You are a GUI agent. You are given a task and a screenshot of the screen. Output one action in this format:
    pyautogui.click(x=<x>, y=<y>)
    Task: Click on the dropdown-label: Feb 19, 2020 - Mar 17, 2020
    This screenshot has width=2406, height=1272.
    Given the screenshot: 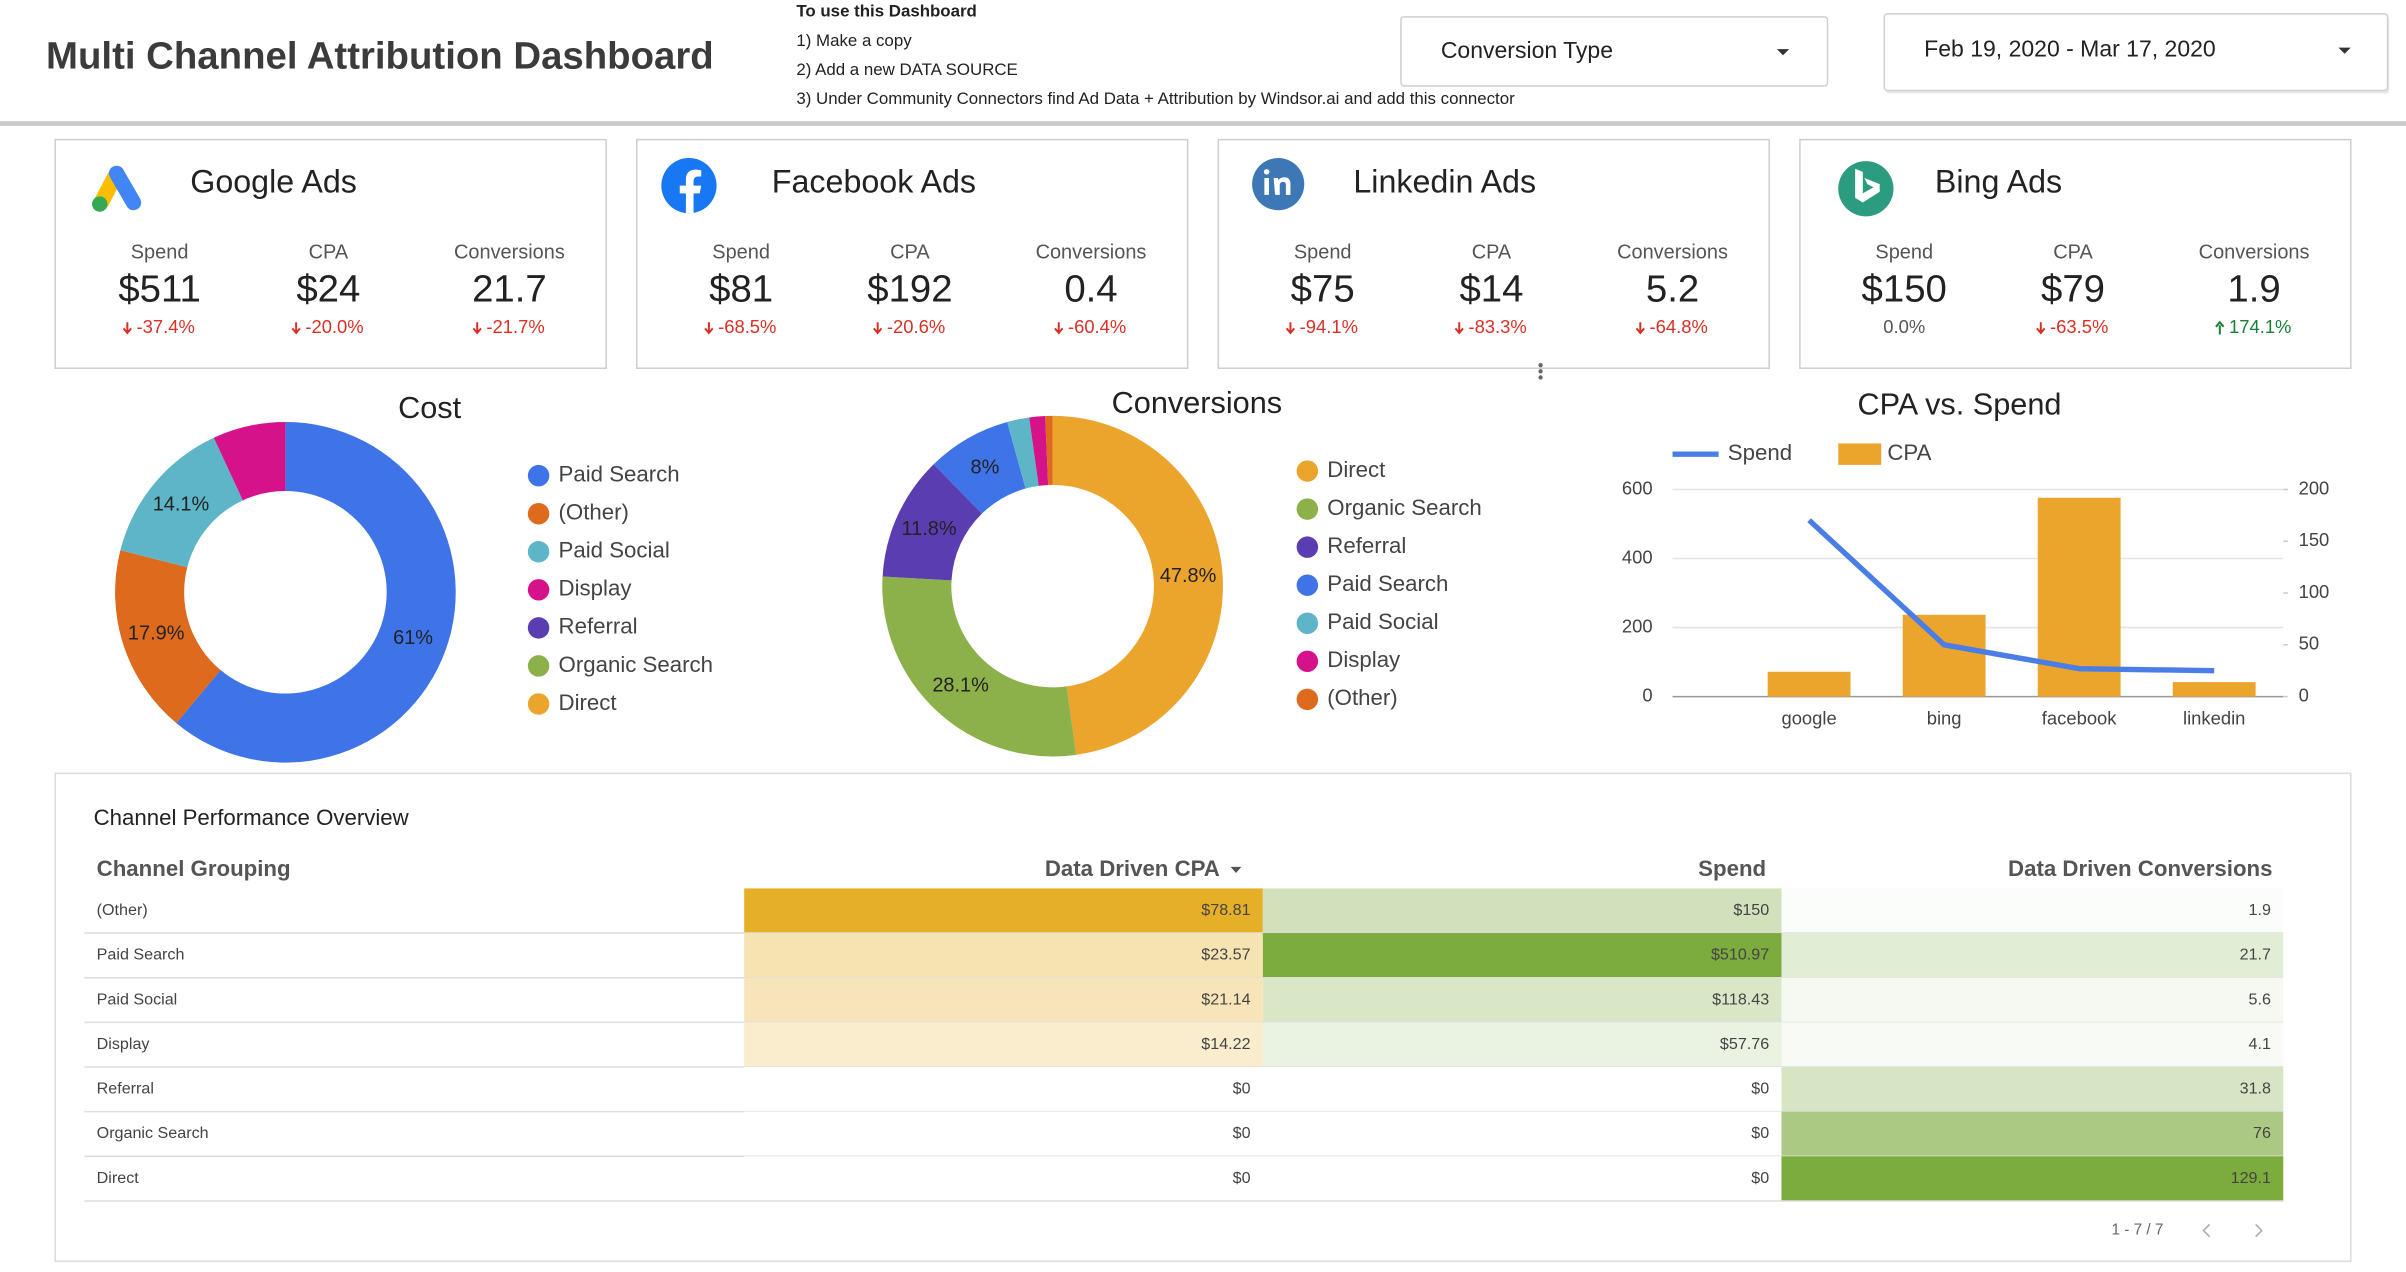 What is the action you would take?
    pyautogui.click(x=2070, y=49)
    